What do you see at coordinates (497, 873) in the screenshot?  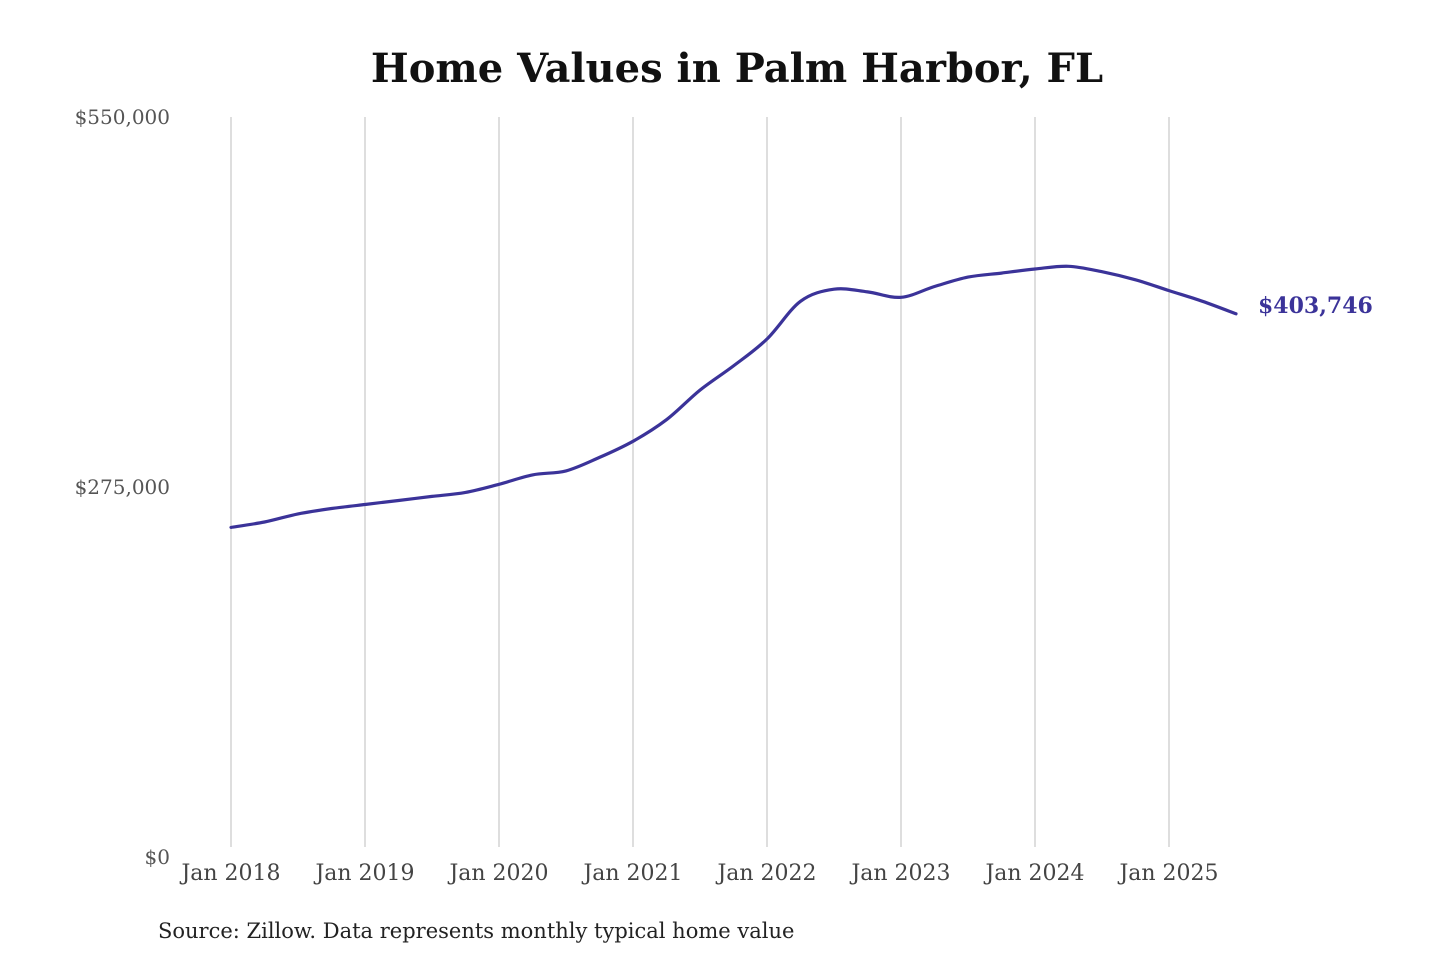 I see `x-tick-label: Jan 2020` at bounding box center [497, 873].